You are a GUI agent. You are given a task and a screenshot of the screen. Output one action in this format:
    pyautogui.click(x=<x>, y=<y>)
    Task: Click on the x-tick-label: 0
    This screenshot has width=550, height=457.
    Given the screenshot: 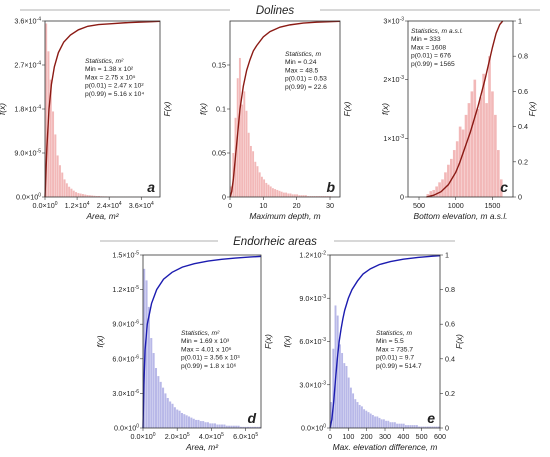 What is the action you would take?
    pyautogui.click(x=230, y=205)
    